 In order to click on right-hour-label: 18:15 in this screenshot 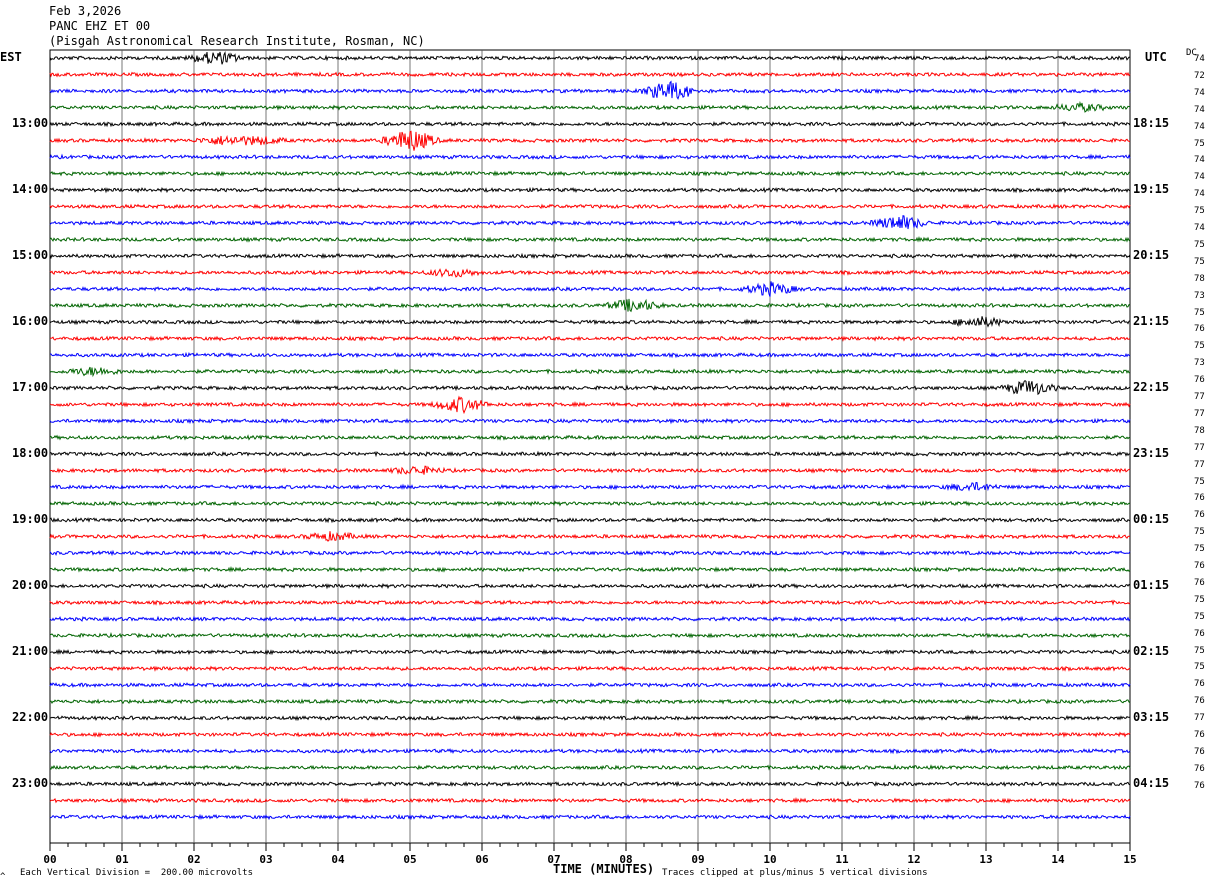, I will do `click(1151, 123)`.